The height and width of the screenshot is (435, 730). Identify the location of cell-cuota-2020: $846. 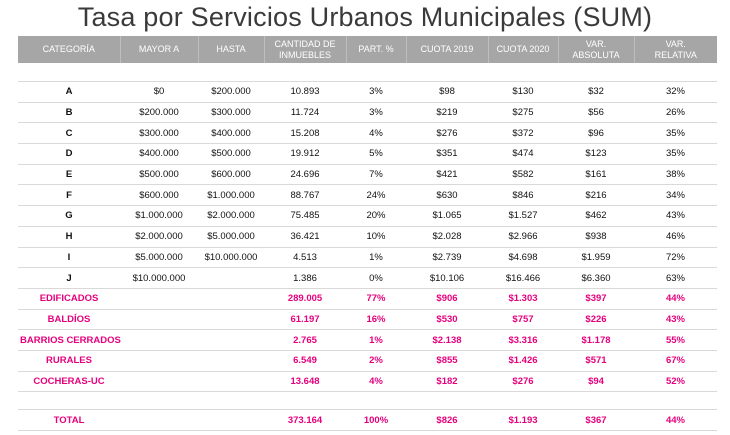
(523, 195).